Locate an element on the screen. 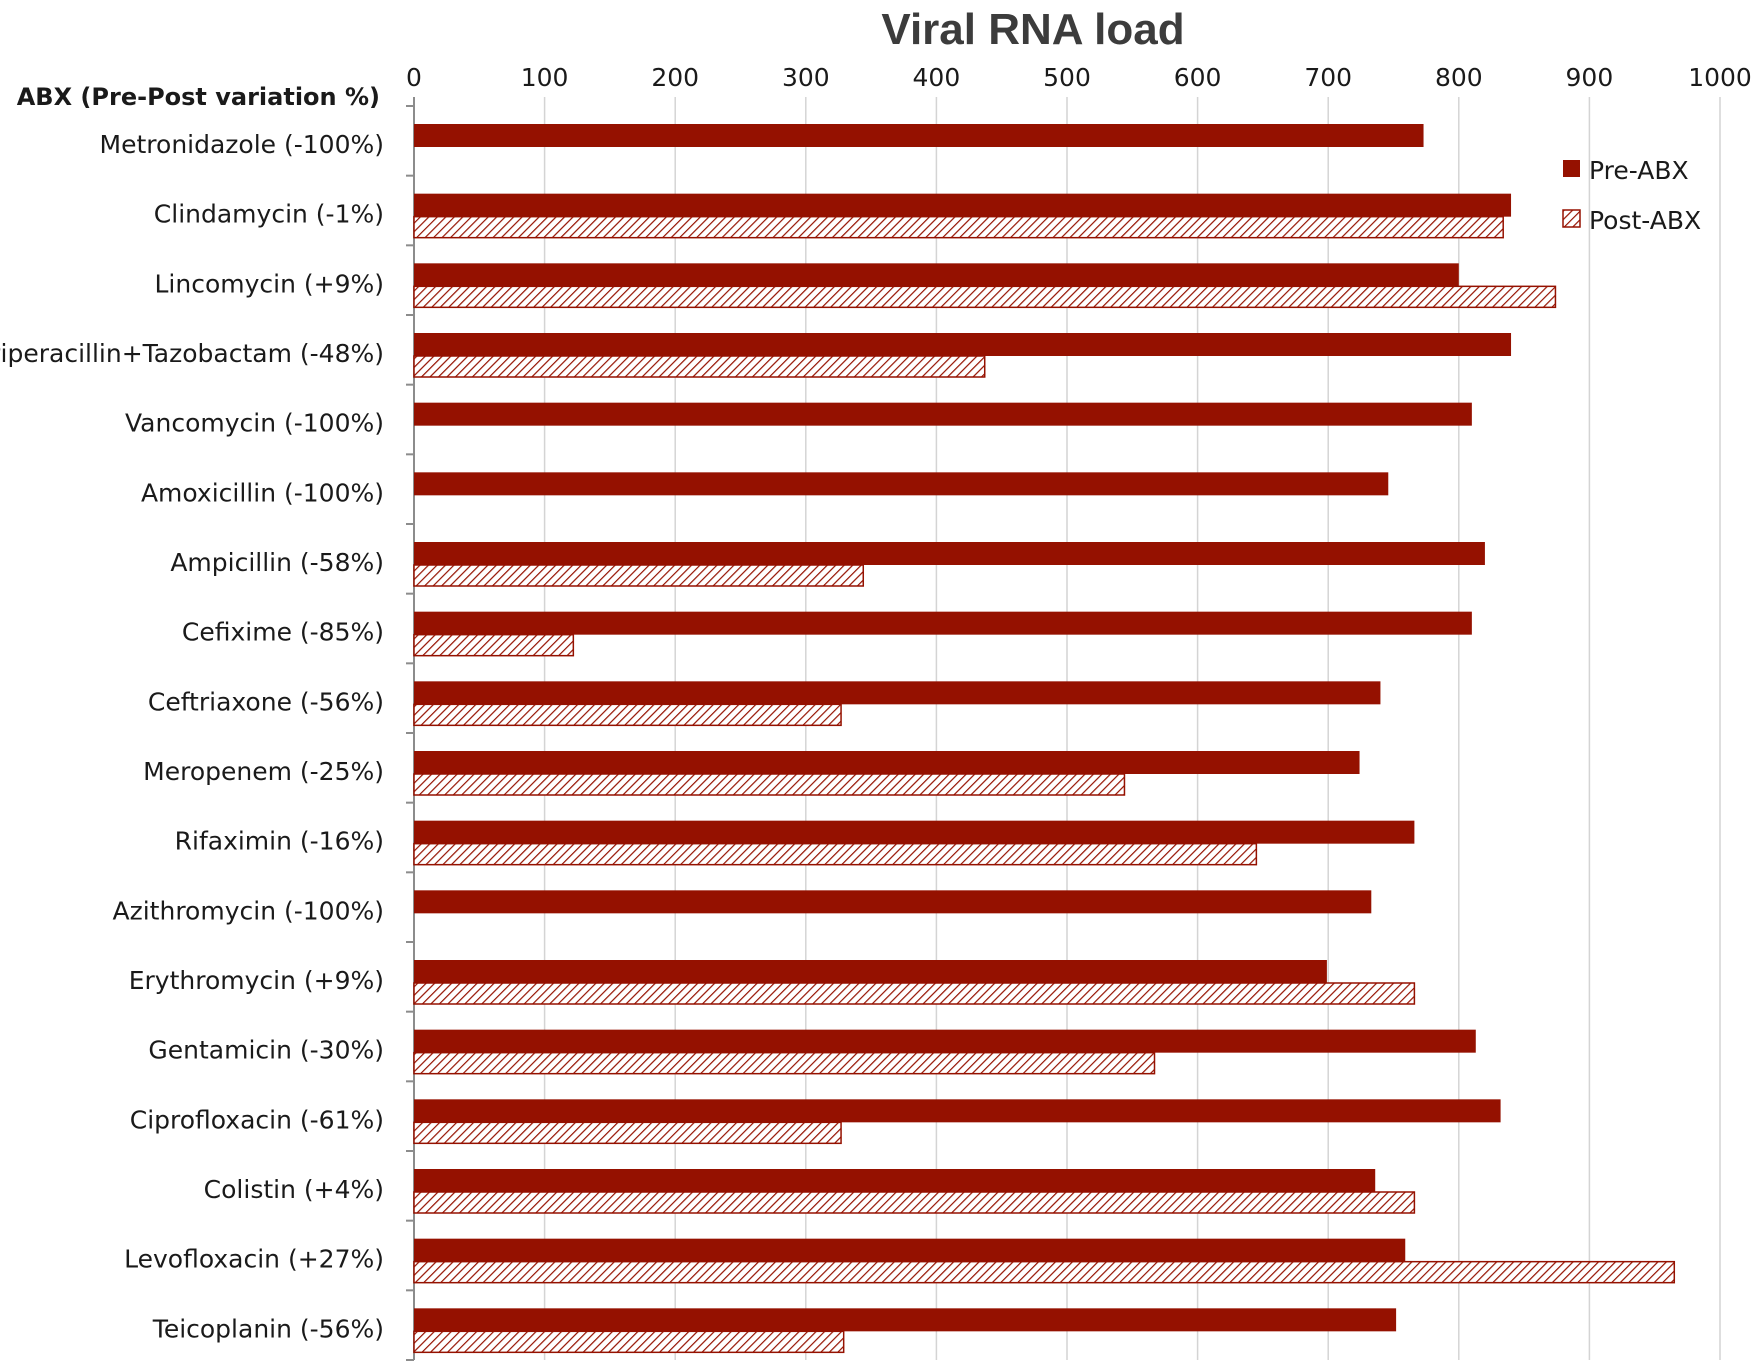  category-label: Amoxicillin (-100%) is located at coordinates (262, 492).